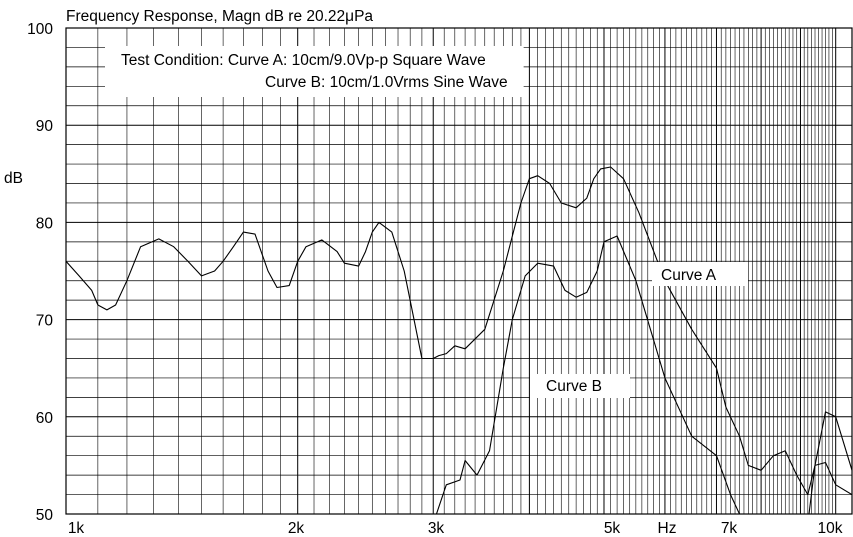 This screenshot has height=537, width=853. I want to click on x-tick-label: 3k, so click(436, 528).